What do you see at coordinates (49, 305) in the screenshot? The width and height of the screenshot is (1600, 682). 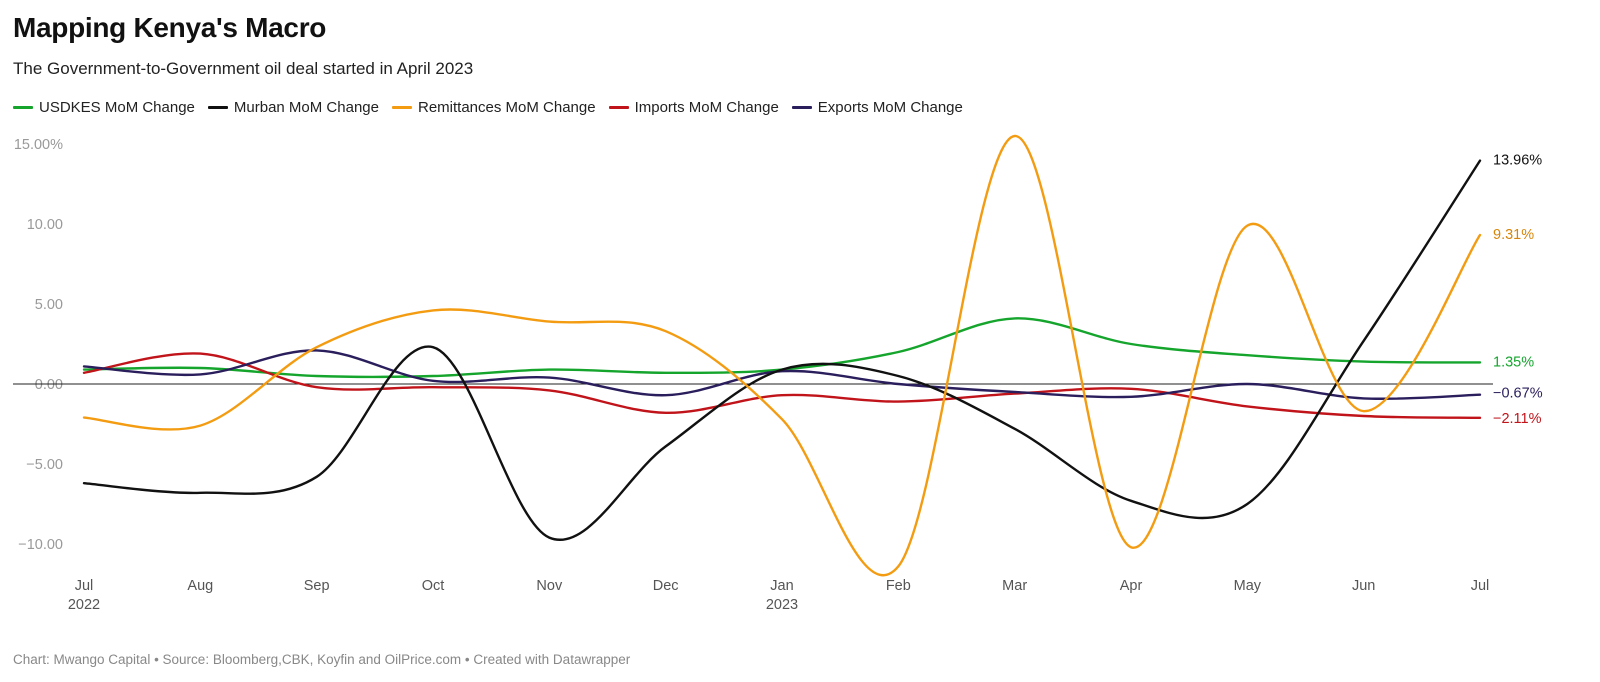 I see `y-tick-label: 5.00` at bounding box center [49, 305].